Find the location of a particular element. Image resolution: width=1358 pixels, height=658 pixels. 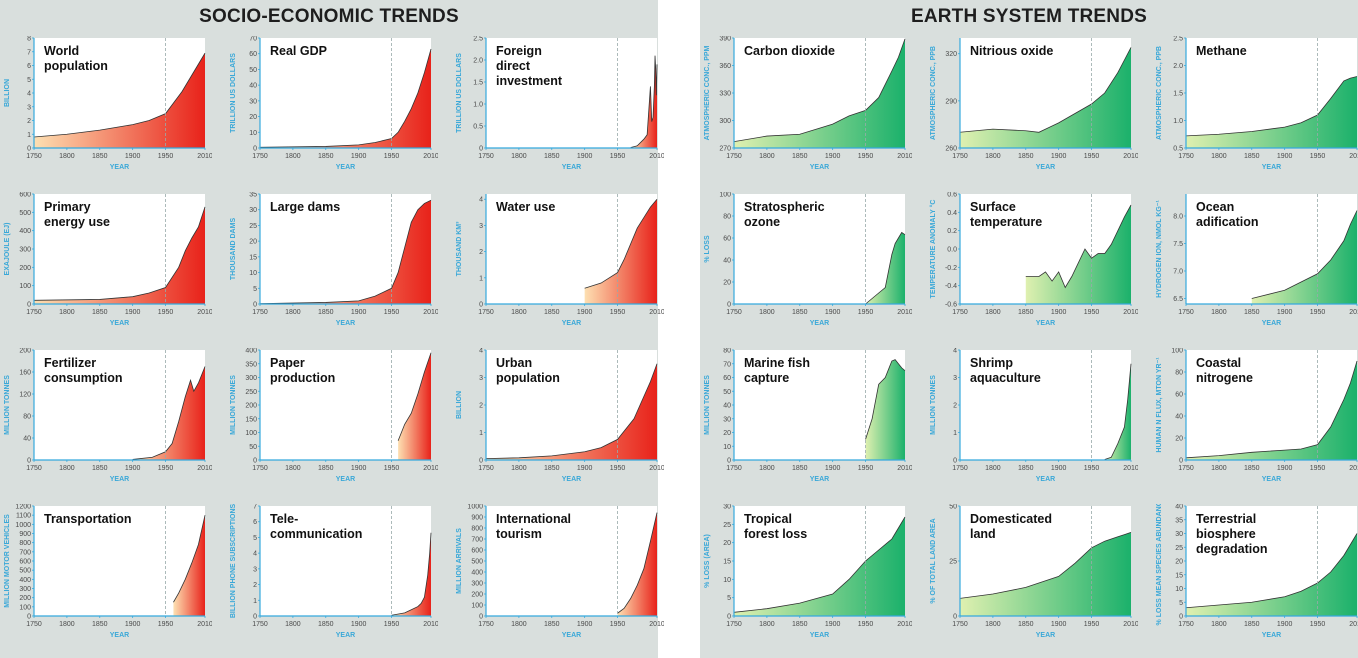

y-tick-label: 0.6 is located at coordinates (952, 195).